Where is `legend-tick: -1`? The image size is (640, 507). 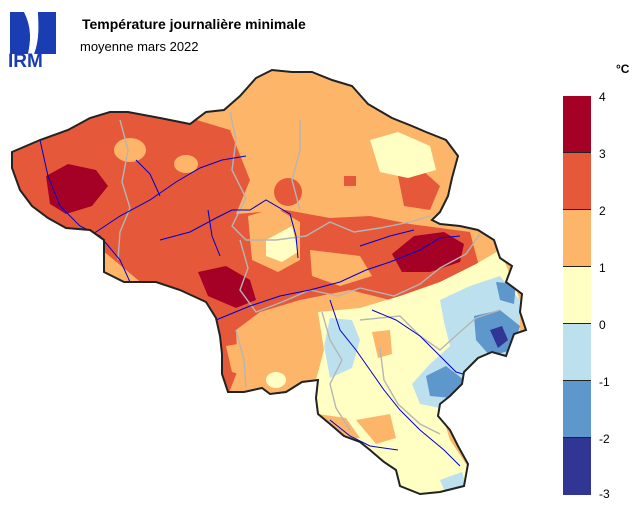
legend-tick: -1 is located at coordinates (604, 382).